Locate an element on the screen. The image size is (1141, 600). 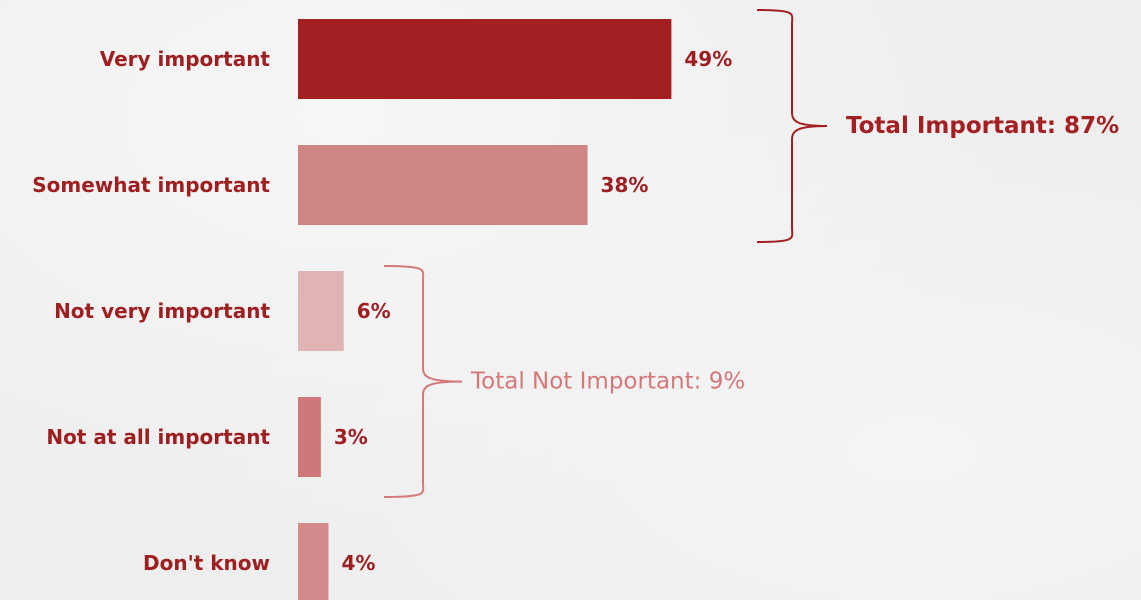
bar-not-very-important is located at coordinates (321, 311).